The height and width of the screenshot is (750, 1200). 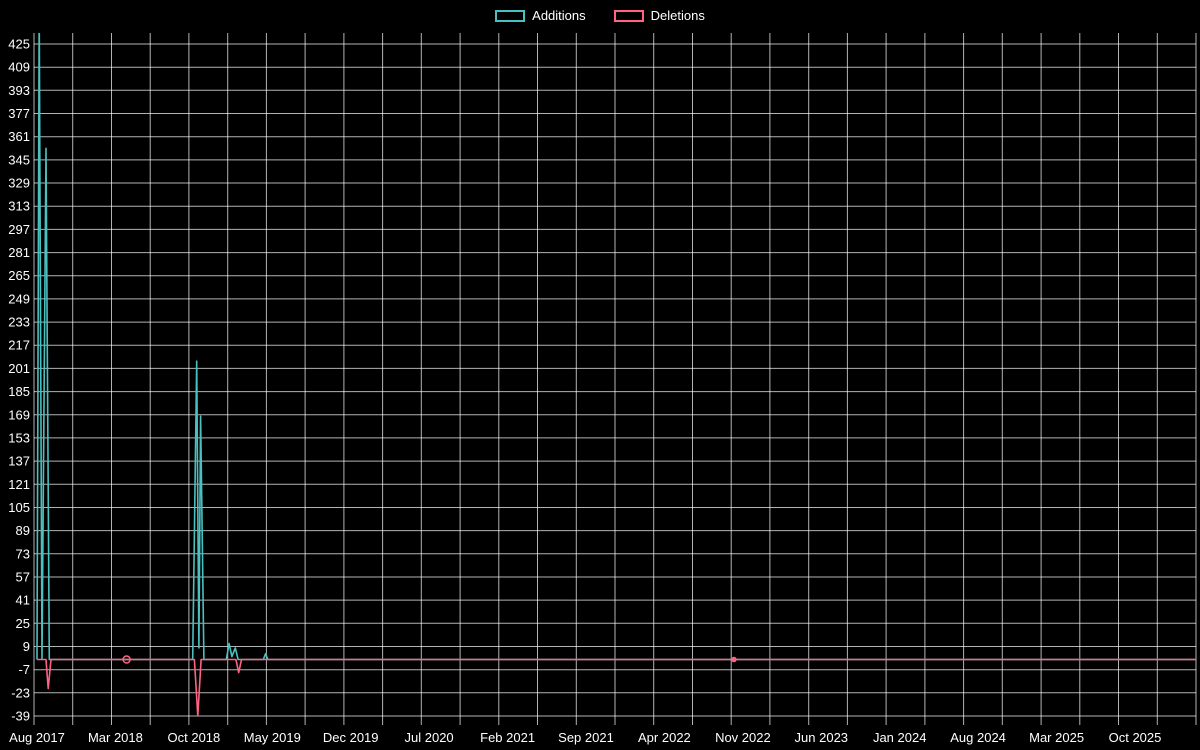 What do you see at coordinates (24, 669) in the screenshot?
I see `svg-text: -7` at bounding box center [24, 669].